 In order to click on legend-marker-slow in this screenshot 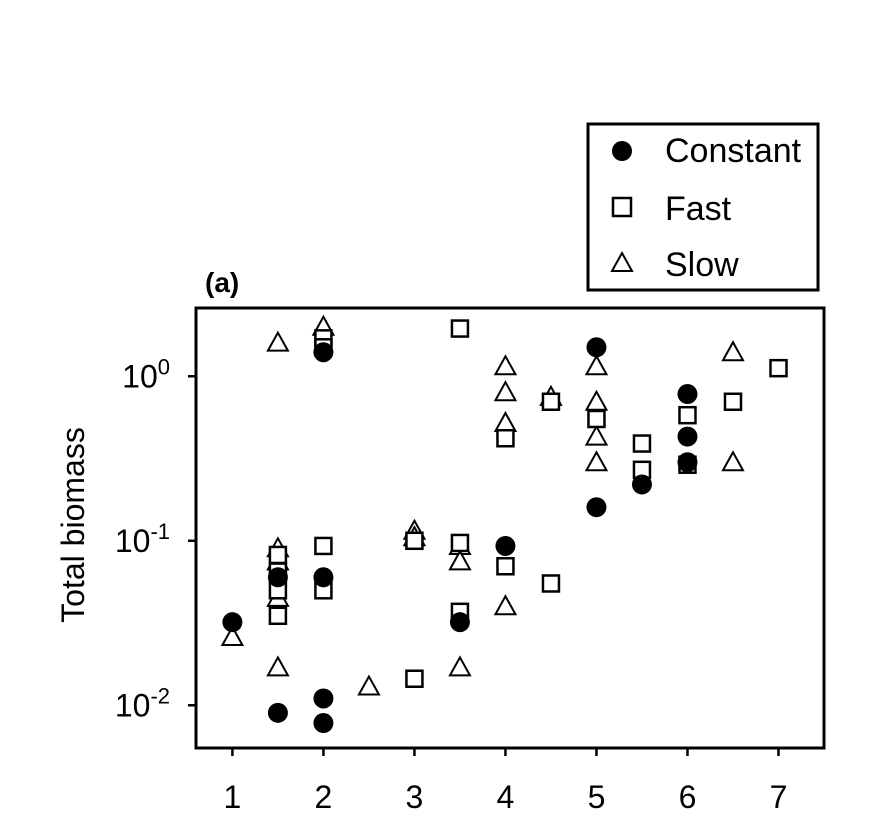, I will do `click(622, 261)`.